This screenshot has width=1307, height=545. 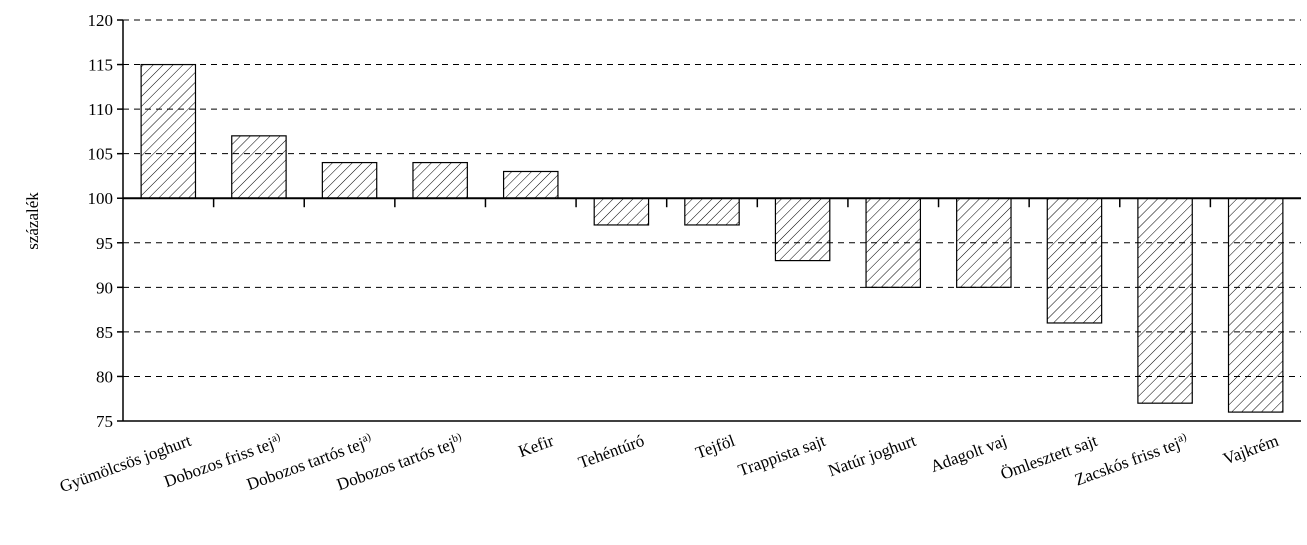 I want to click on y-tick-labels: 75 80 85 90 95 100 105 110 115 120, so click(x=101, y=221).